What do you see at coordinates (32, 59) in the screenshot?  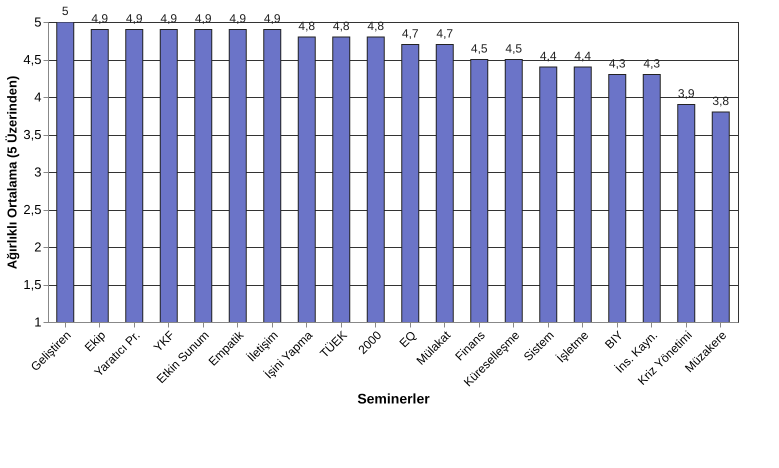 I see `y-tick-label: 4,5` at bounding box center [32, 59].